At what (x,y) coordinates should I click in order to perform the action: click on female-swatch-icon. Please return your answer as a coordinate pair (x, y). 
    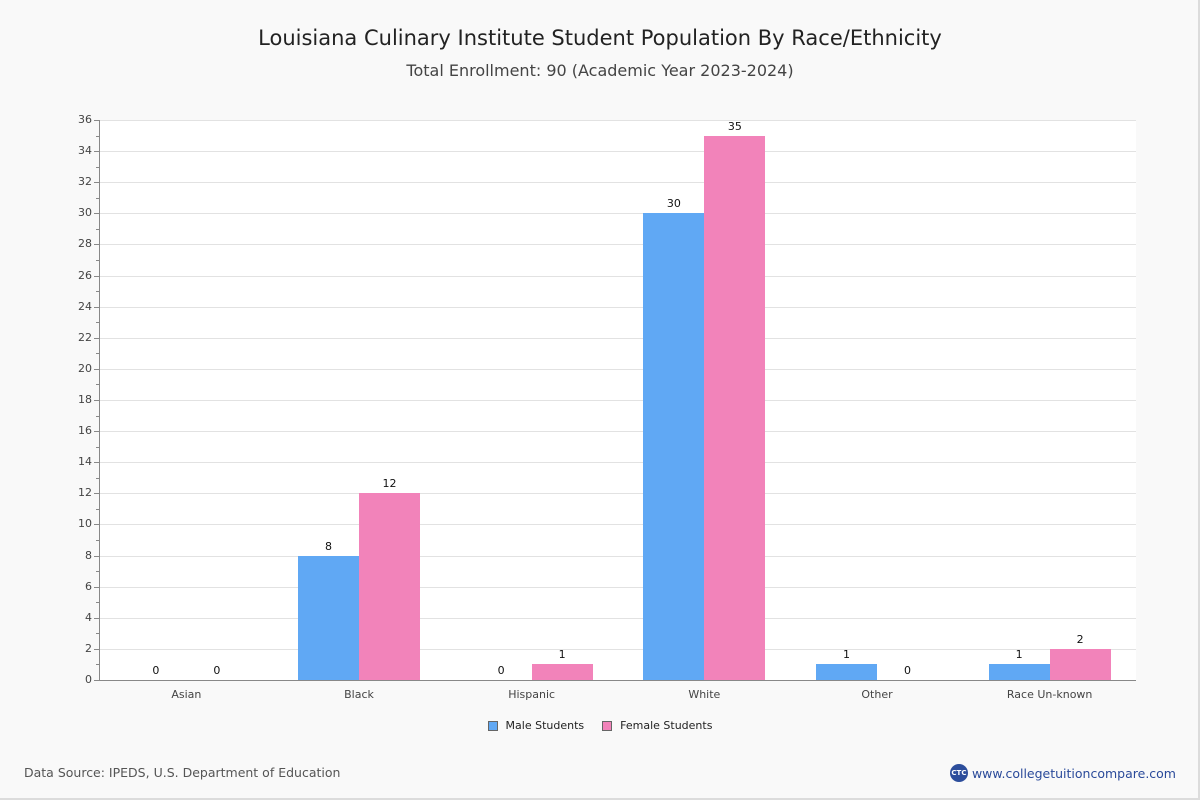
    Looking at the image, I should click on (607, 725).